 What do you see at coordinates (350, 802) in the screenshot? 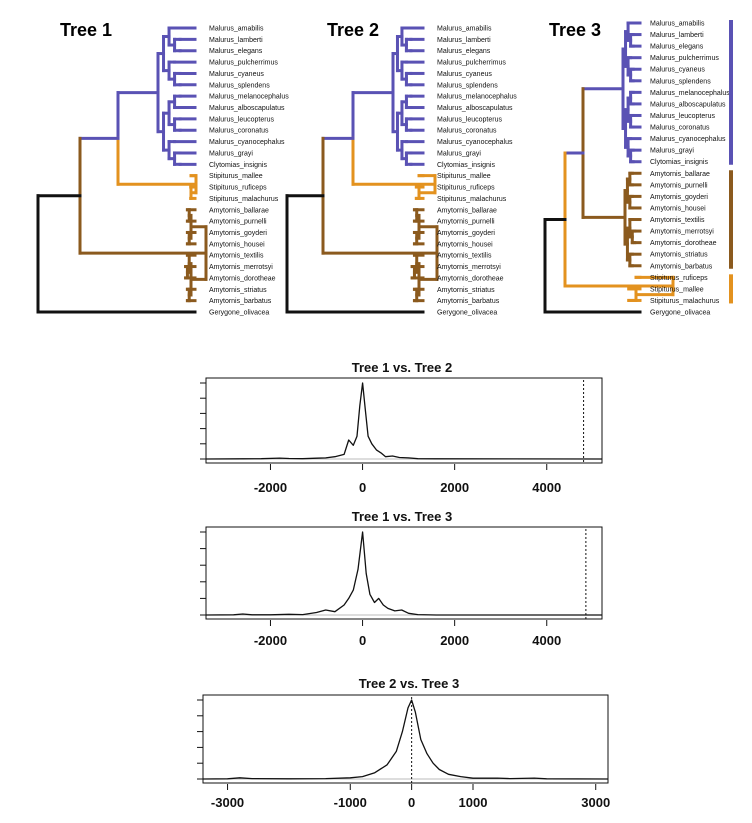
I see `x-tick-label: -1000` at bounding box center [350, 802].